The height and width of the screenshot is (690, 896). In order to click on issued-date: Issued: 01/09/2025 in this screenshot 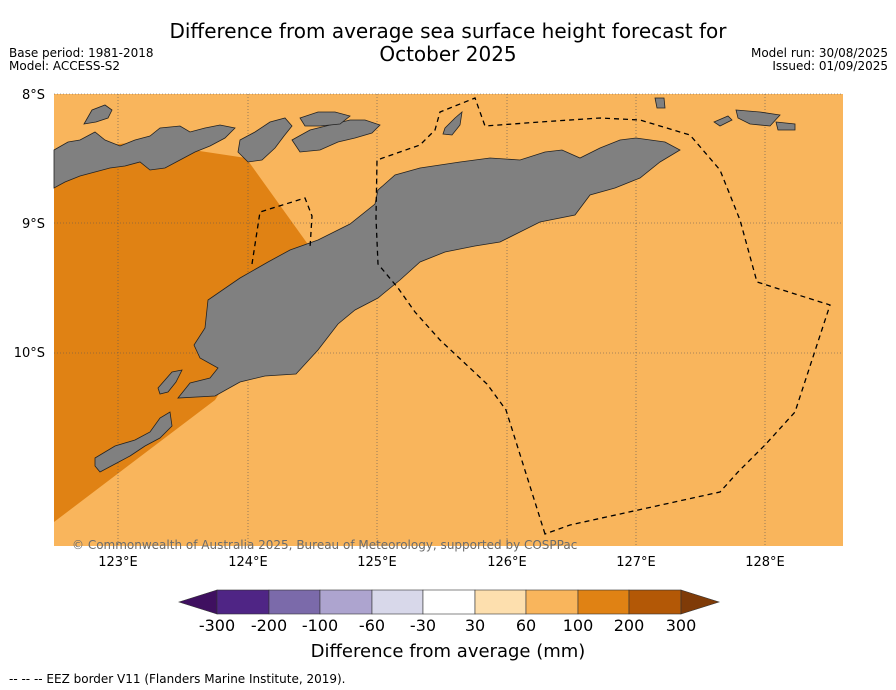, I will do `click(830, 66)`.